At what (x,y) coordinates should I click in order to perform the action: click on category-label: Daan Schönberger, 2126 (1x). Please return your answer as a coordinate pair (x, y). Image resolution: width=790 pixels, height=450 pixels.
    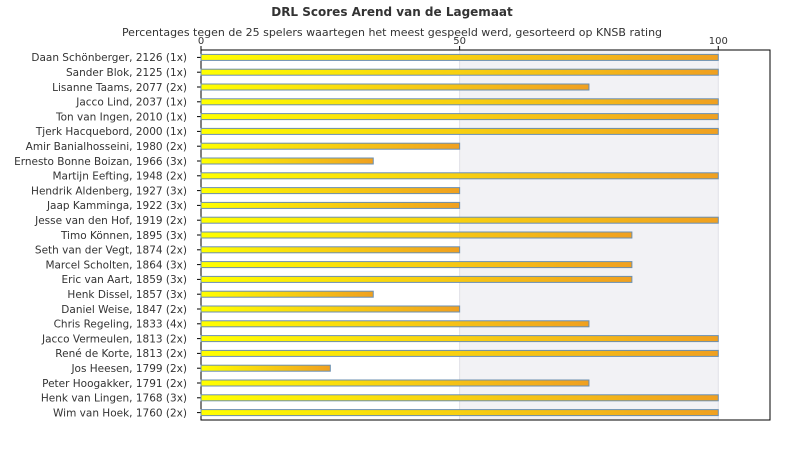
    Looking at the image, I should click on (109, 58).